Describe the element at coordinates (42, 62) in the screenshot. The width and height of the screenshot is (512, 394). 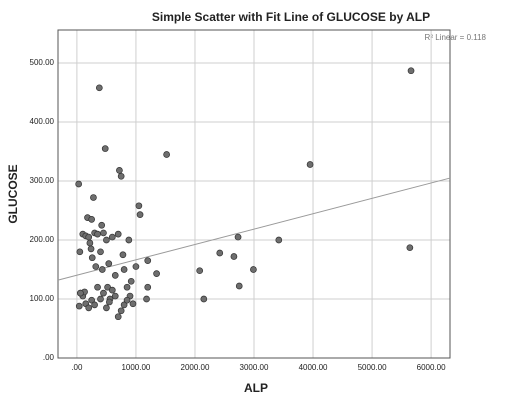
I see `y-tick-label: 500.00` at that location.